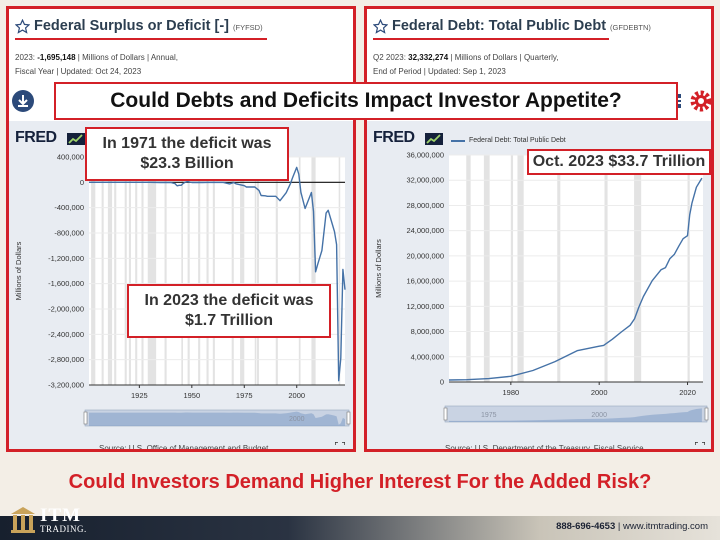 The width and height of the screenshot is (720, 540). What do you see at coordinates (131, 26) in the screenshot?
I see `deficit-chart-title: Federal Surplus or Deficit [-]` at bounding box center [131, 26].